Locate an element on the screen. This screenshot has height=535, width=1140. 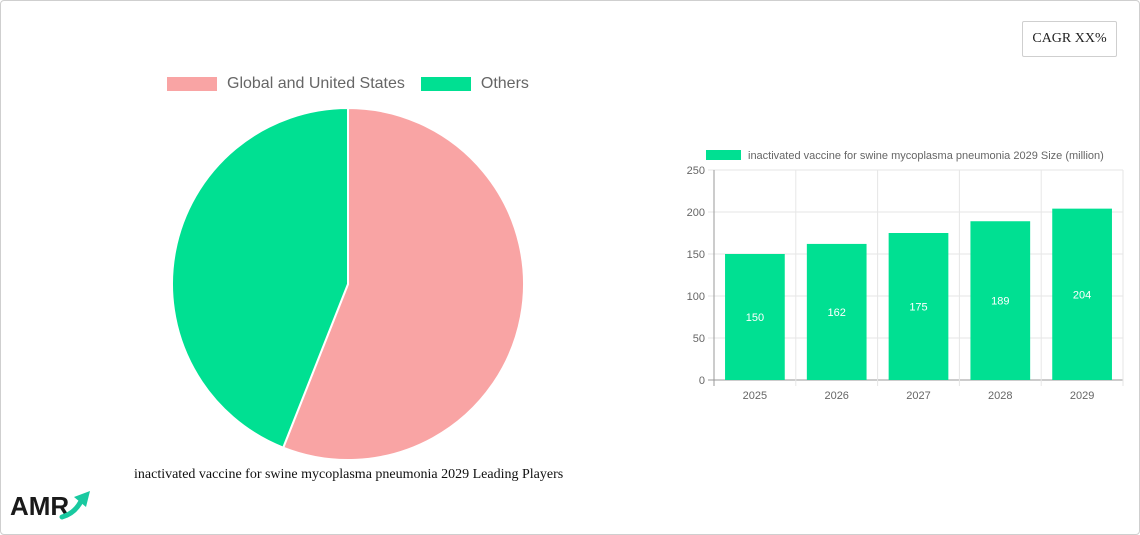
pie-legend-label-global: Global and United States is located at coordinates (316, 83).